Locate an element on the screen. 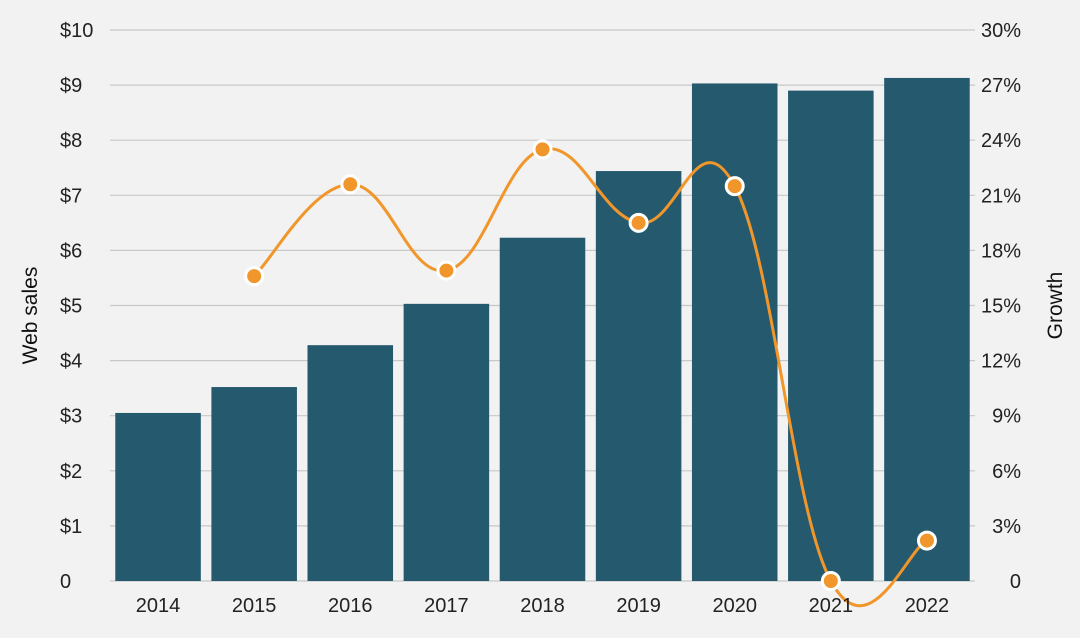 This screenshot has width=1080, height=638. y-tick-label: 0 is located at coordinates (65, 582).